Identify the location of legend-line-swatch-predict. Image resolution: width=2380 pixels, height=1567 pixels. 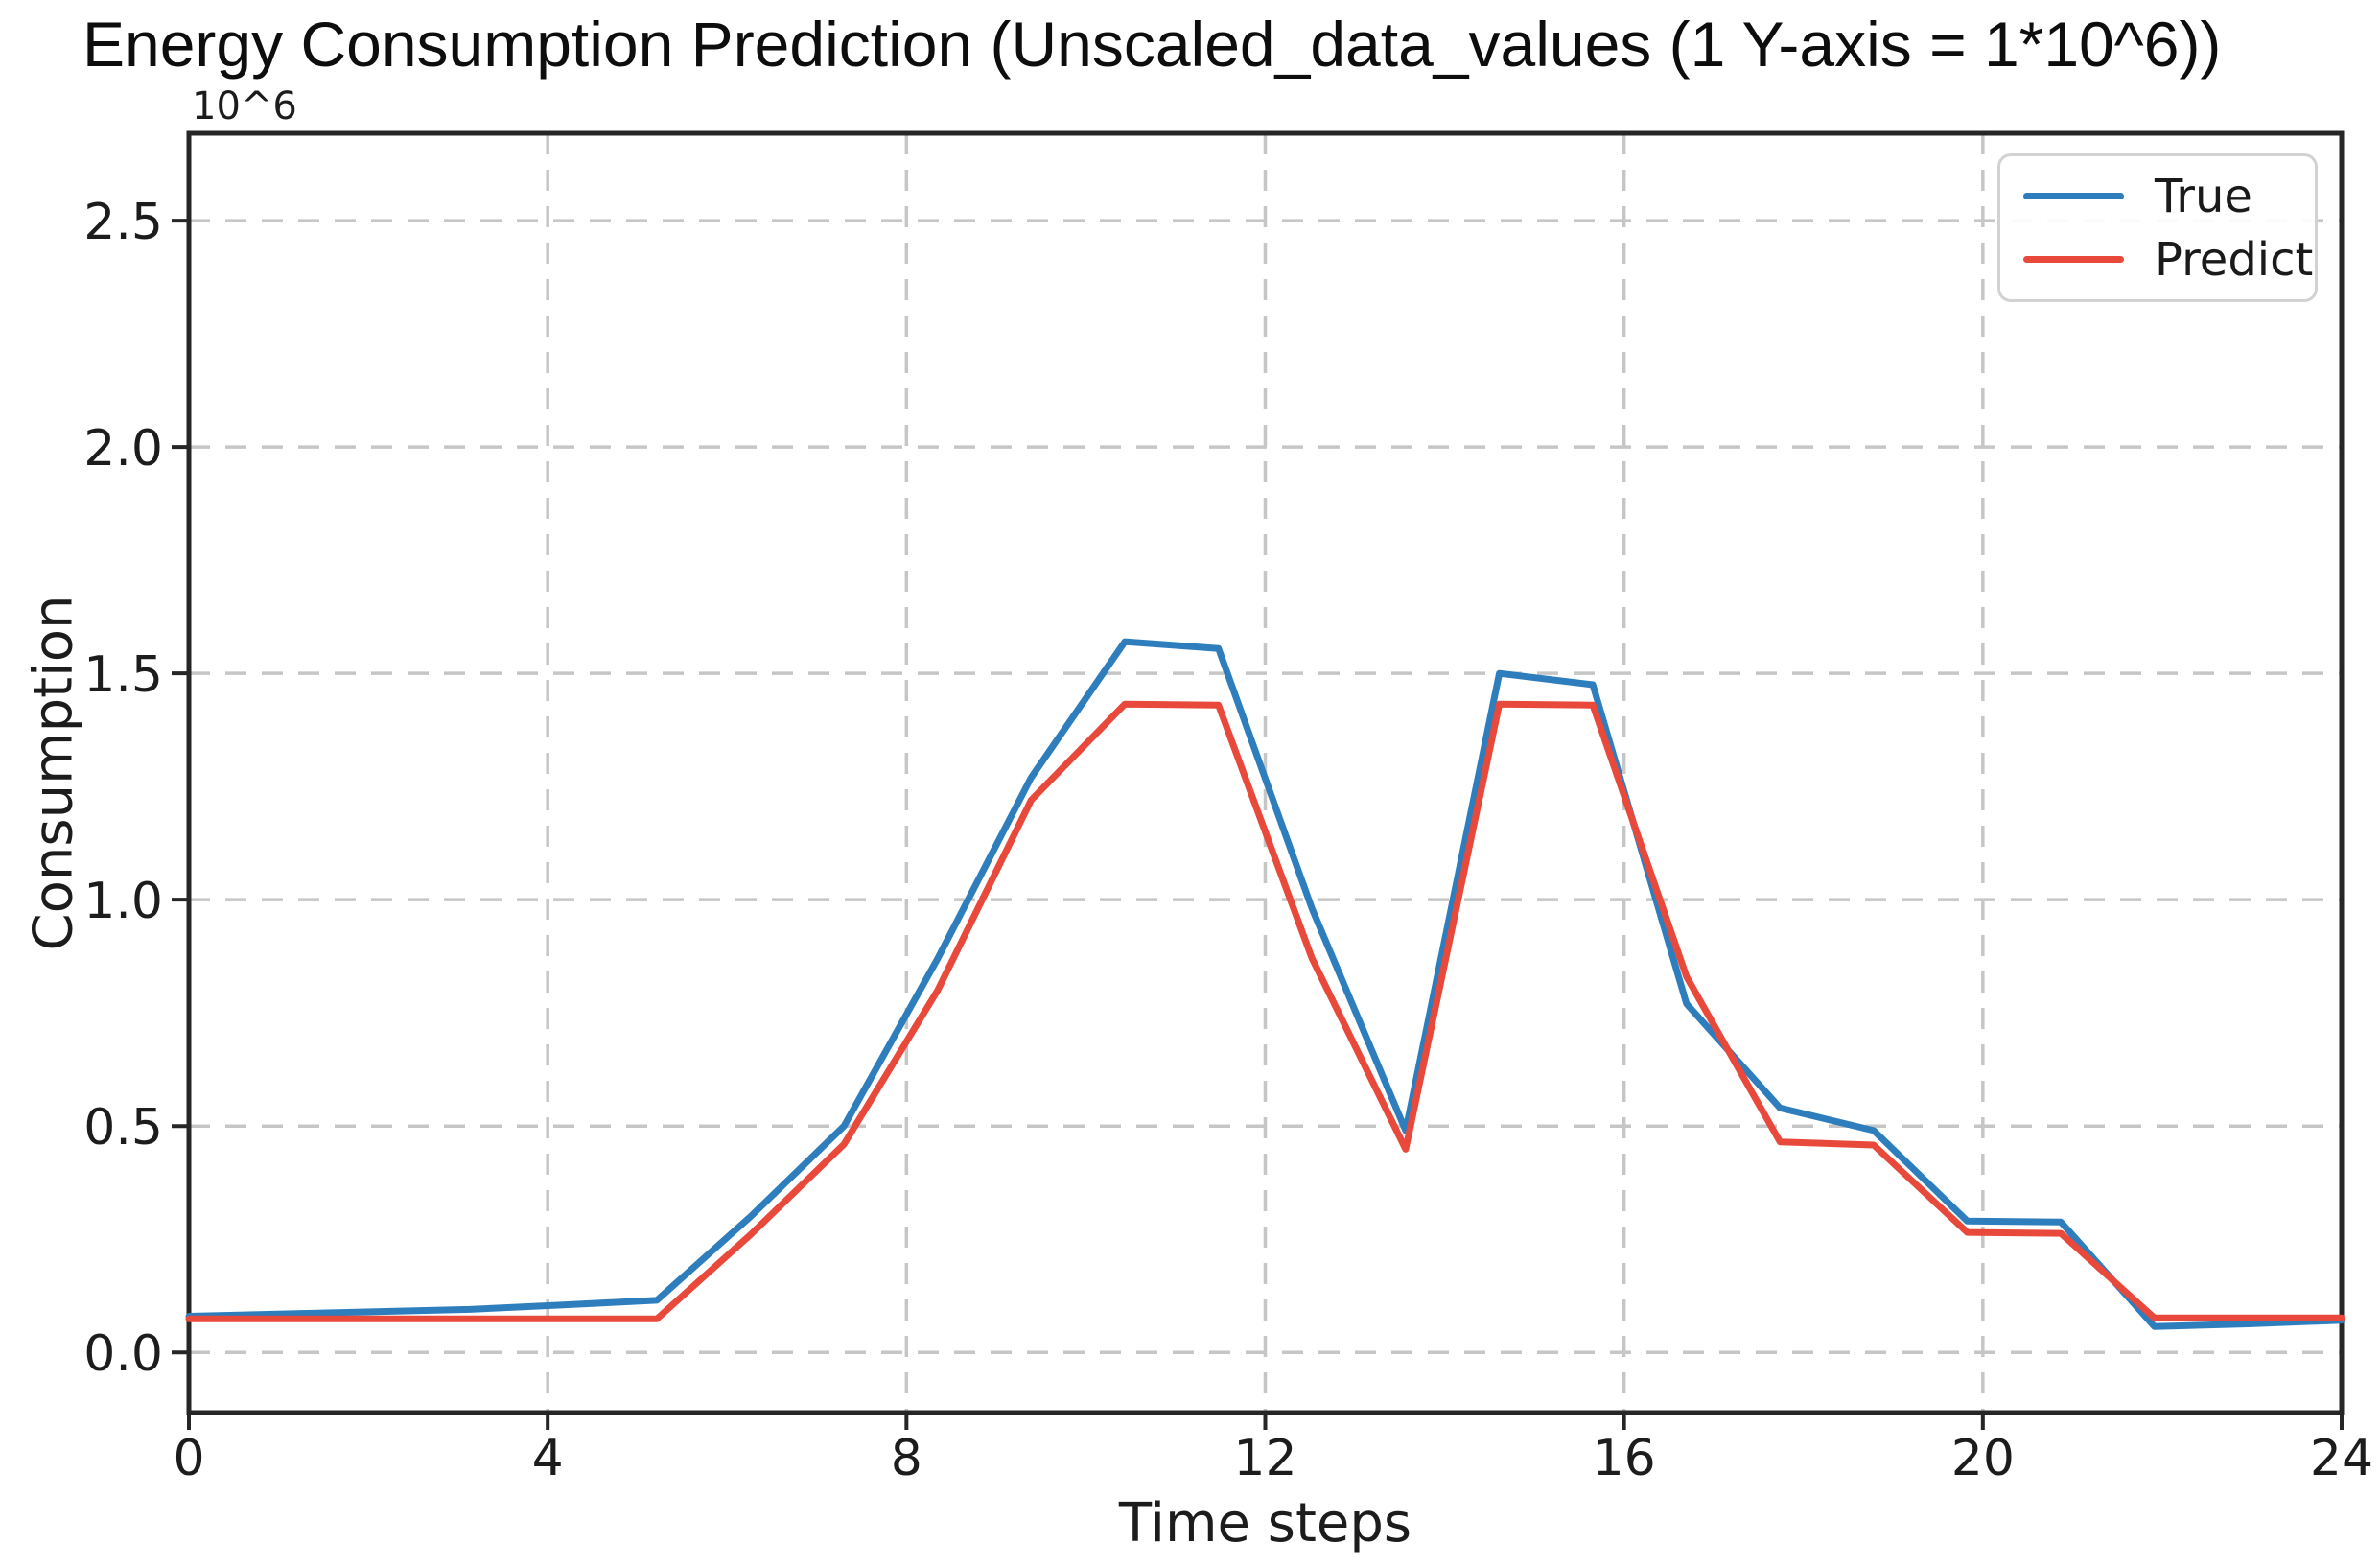
(2073, 259).